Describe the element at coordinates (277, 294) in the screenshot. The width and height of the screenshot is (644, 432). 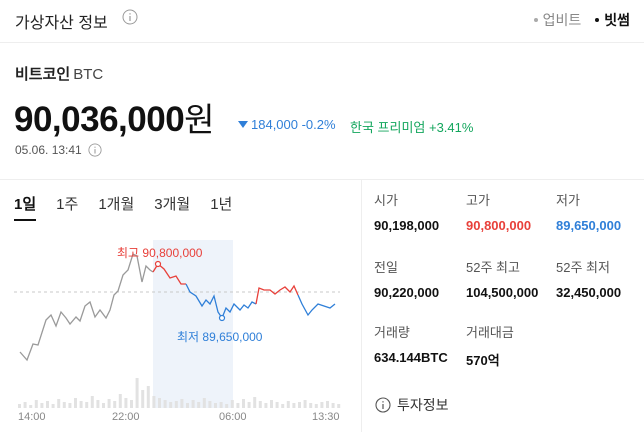
I see `price-line-up` at that location.